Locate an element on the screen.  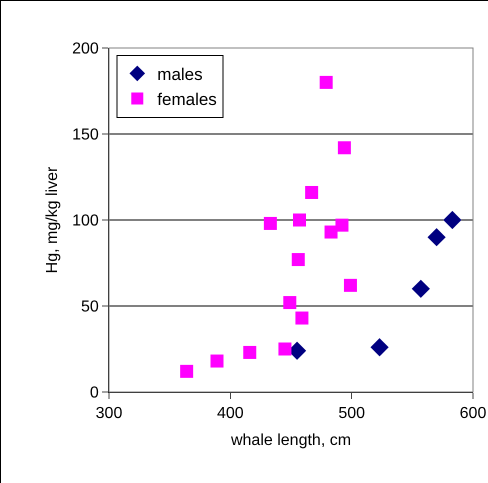
x-axis-title: whale length, cm is located at coordinates (291, 440).